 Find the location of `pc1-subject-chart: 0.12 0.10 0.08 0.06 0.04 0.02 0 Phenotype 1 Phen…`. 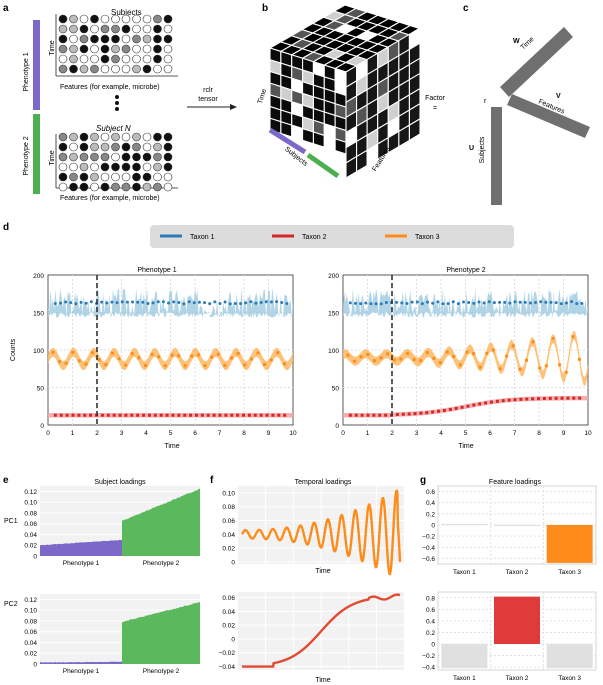

pc1-subject-chart: 0.12 0.10 0.08 0.06 0.04 0.02 0 Phenotype 1 Phen… is located at coordinates (112, 526).